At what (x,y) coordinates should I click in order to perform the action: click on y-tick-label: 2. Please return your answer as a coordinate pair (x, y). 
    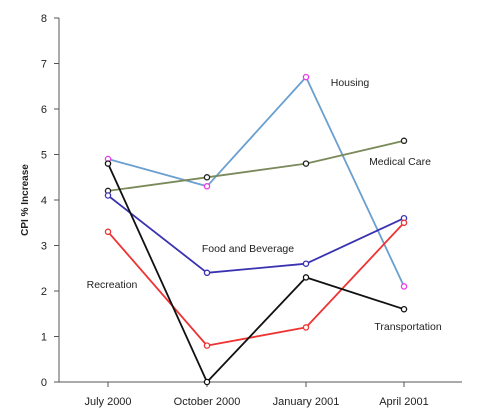
    Looking at the image, I should click on (44, 292).